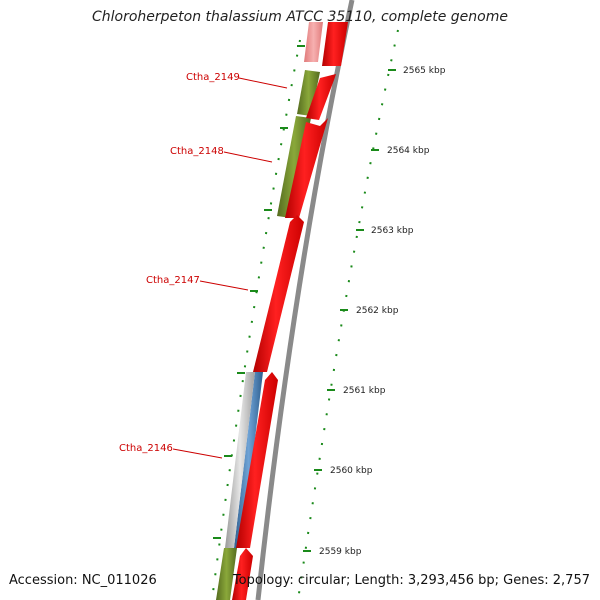  Describe the element at coordinates (197, 151) in the screenshot. I see `gene-label-ctha-2148: Ctha_2148` at that location.